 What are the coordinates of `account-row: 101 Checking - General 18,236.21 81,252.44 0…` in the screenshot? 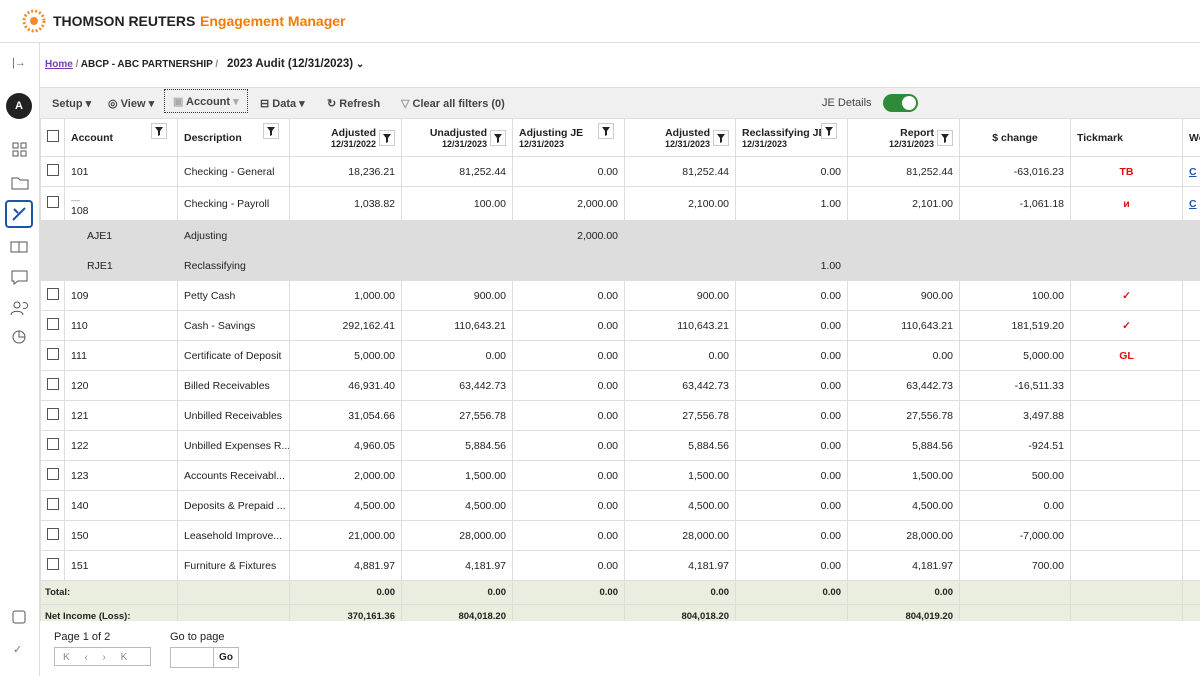 It's located at (620, 171).